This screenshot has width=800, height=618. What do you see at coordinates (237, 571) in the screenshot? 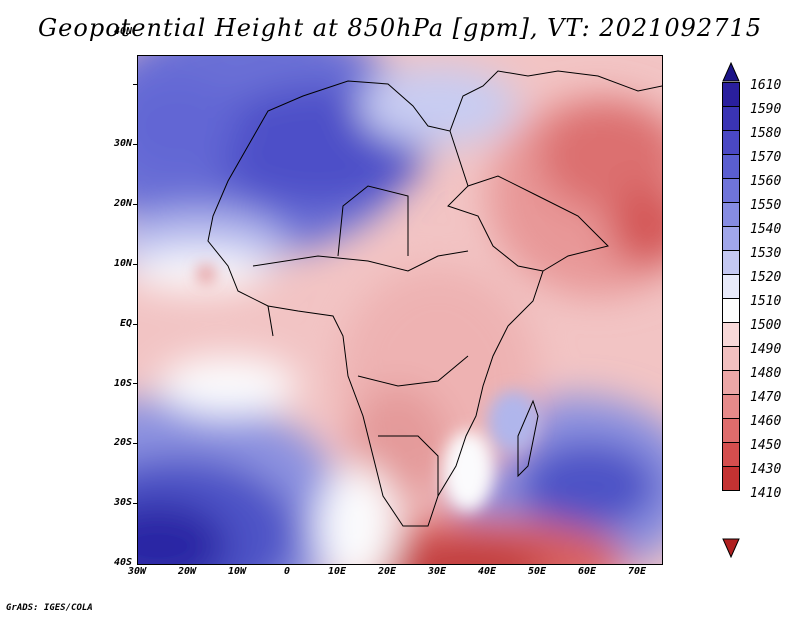
I see `lon-label-10w: 10W` at bounding box center [237, 571].